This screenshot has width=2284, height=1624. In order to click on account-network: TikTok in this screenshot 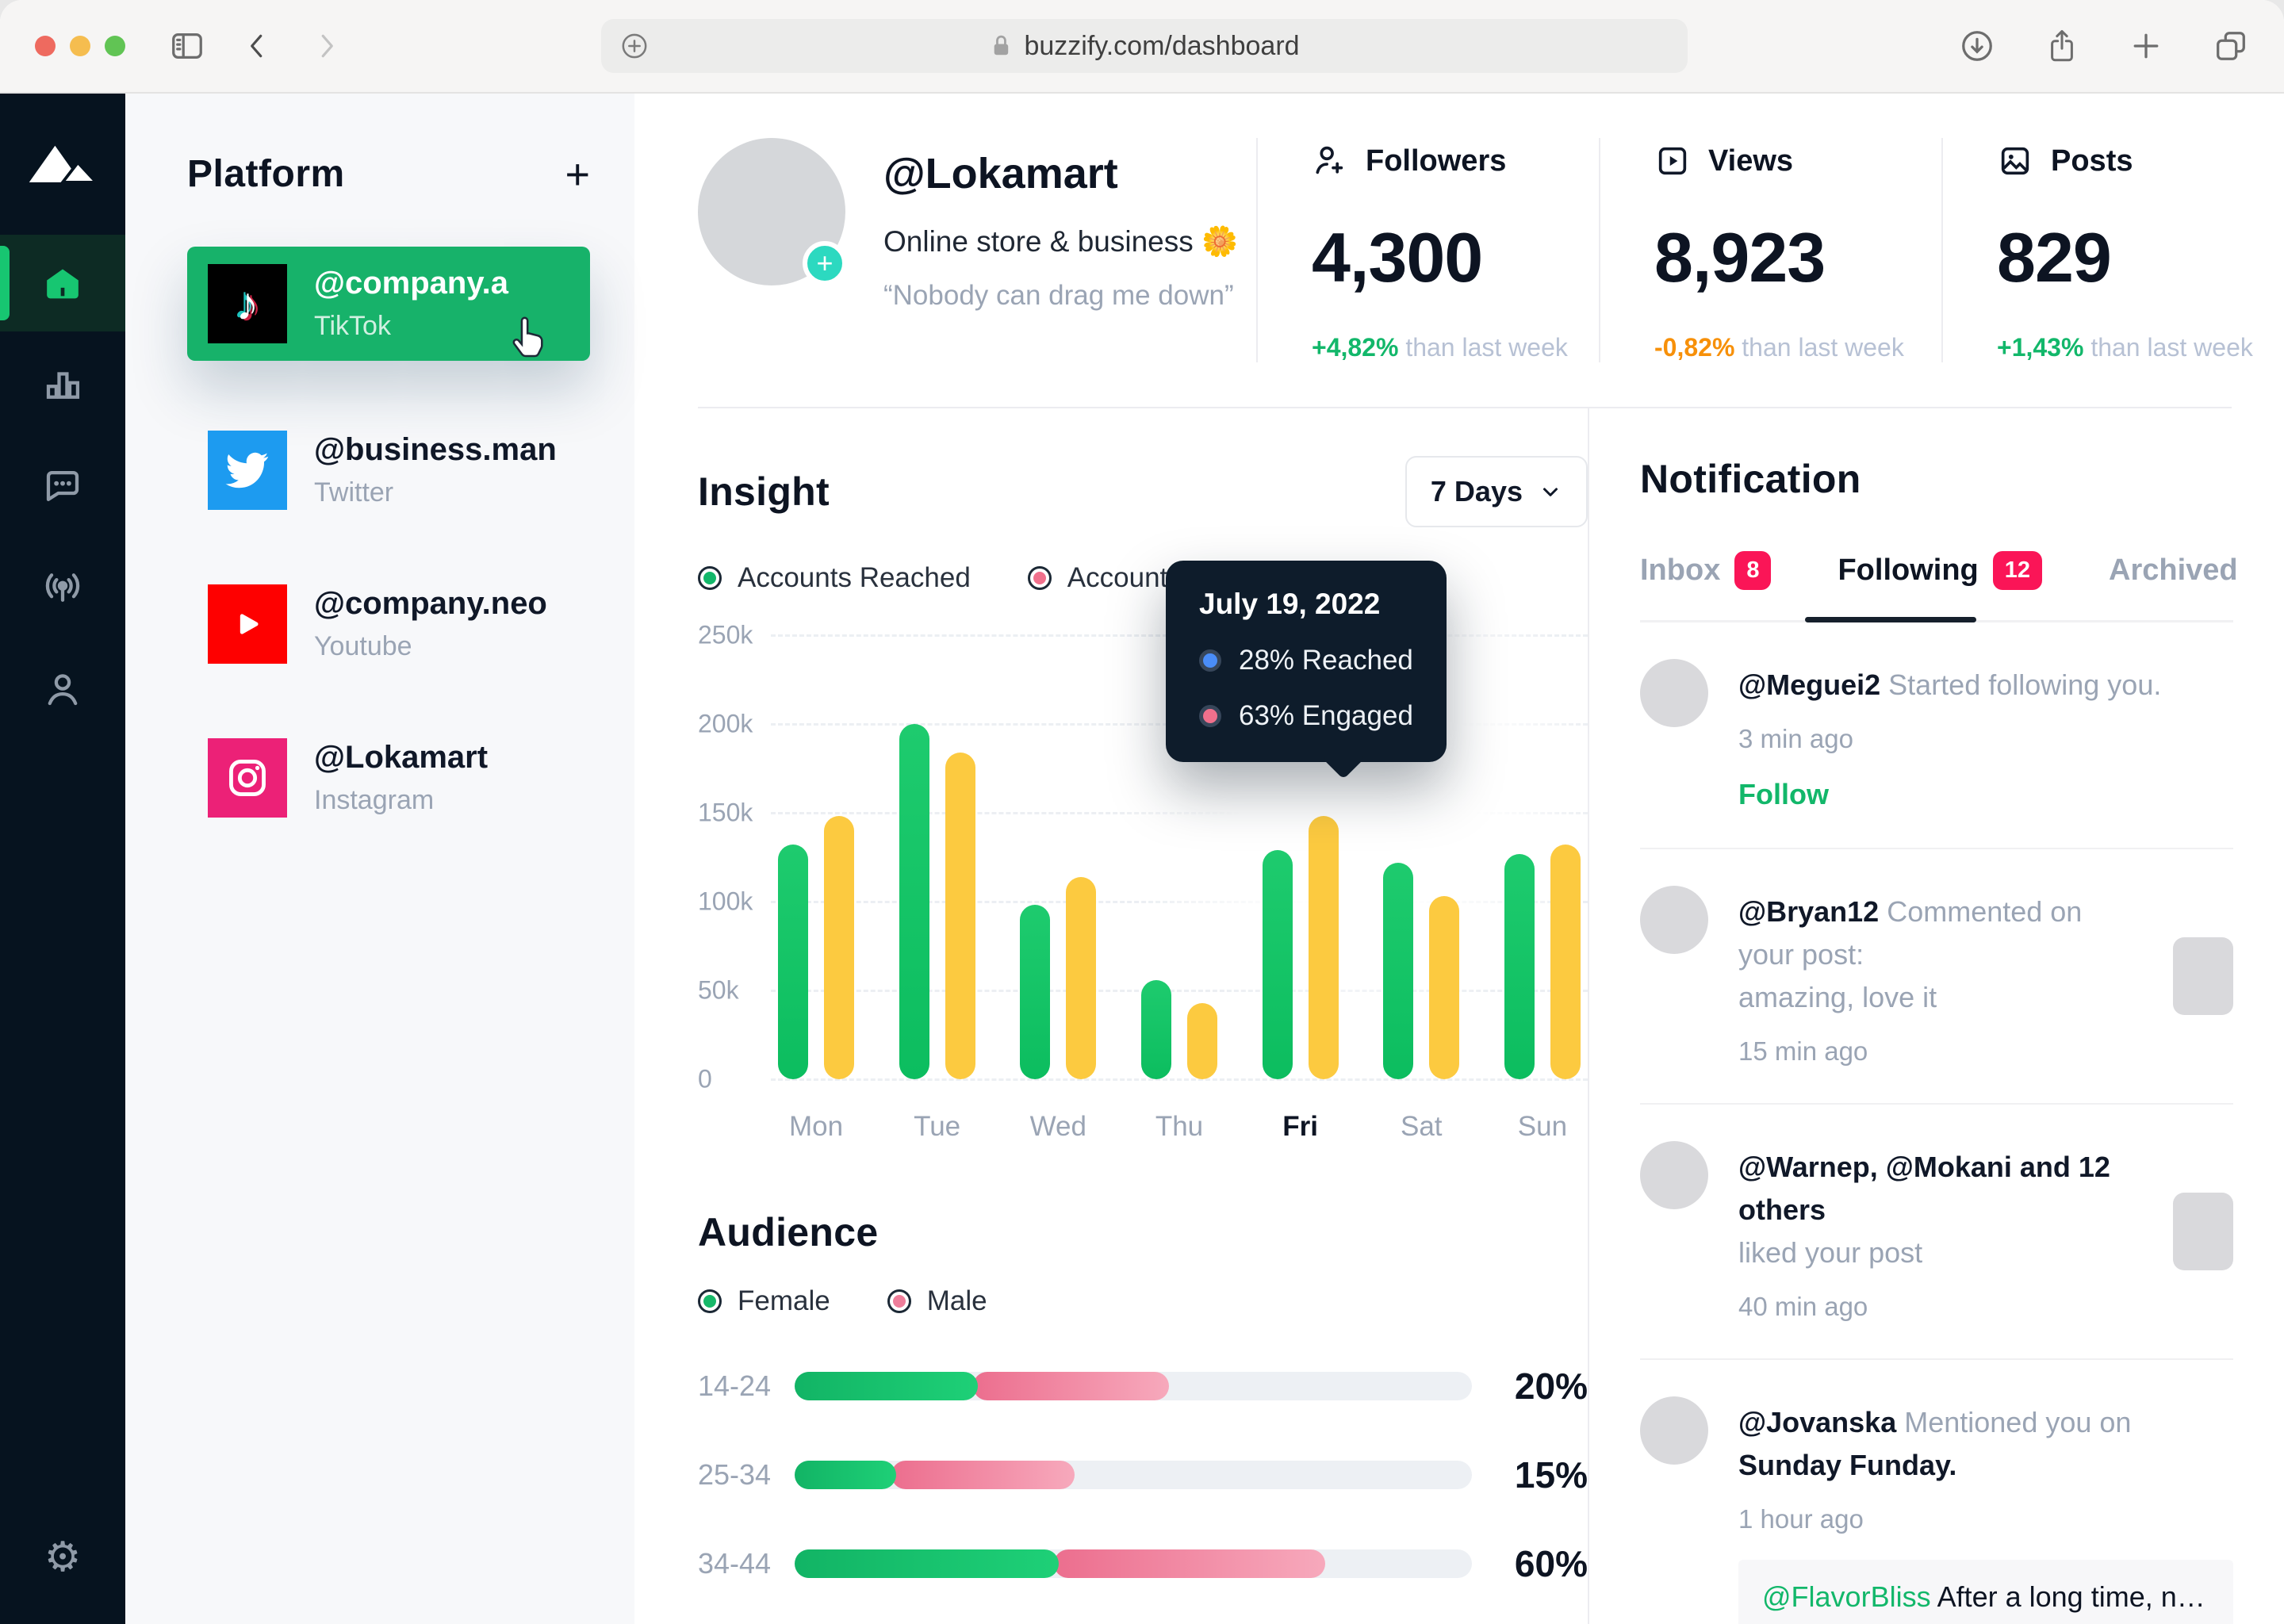, I will do `click(352, 326)`.